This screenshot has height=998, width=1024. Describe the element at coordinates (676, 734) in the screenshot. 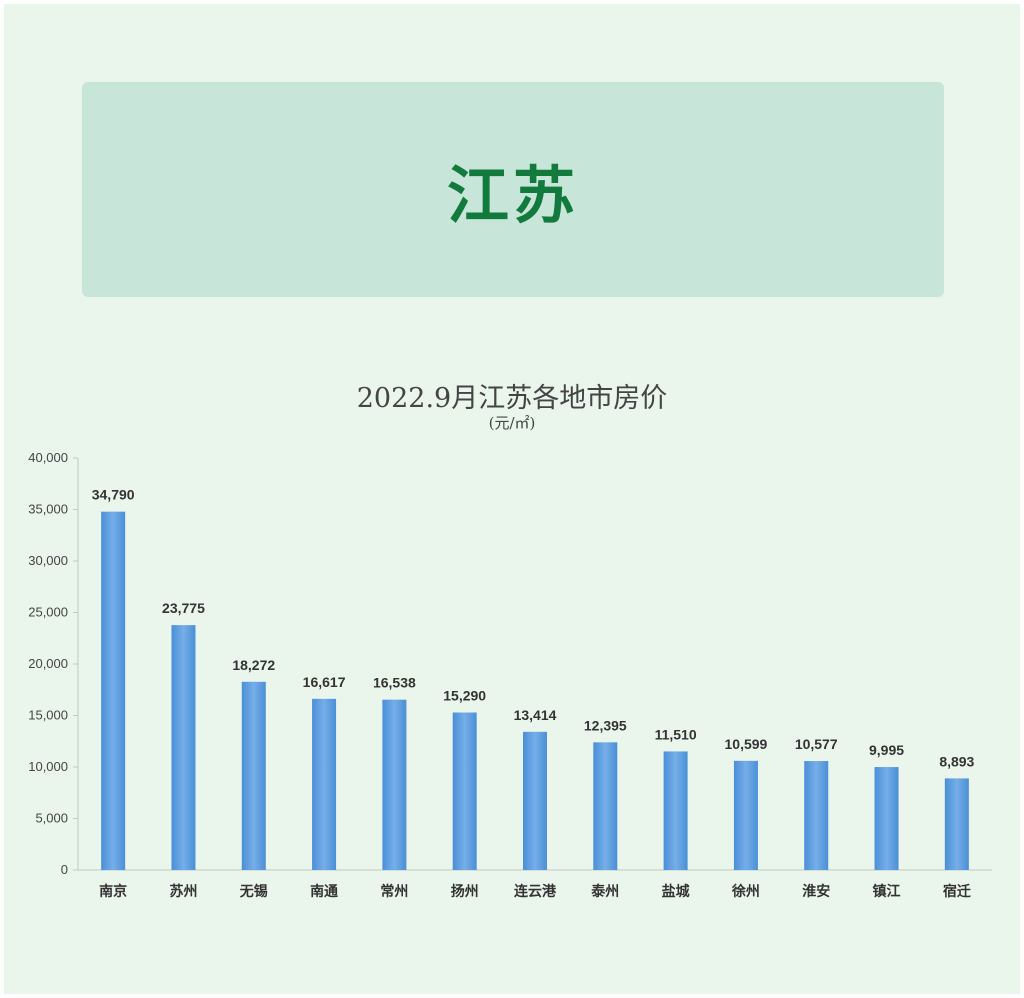

I see `bar-data-label: 11,510` at that location.